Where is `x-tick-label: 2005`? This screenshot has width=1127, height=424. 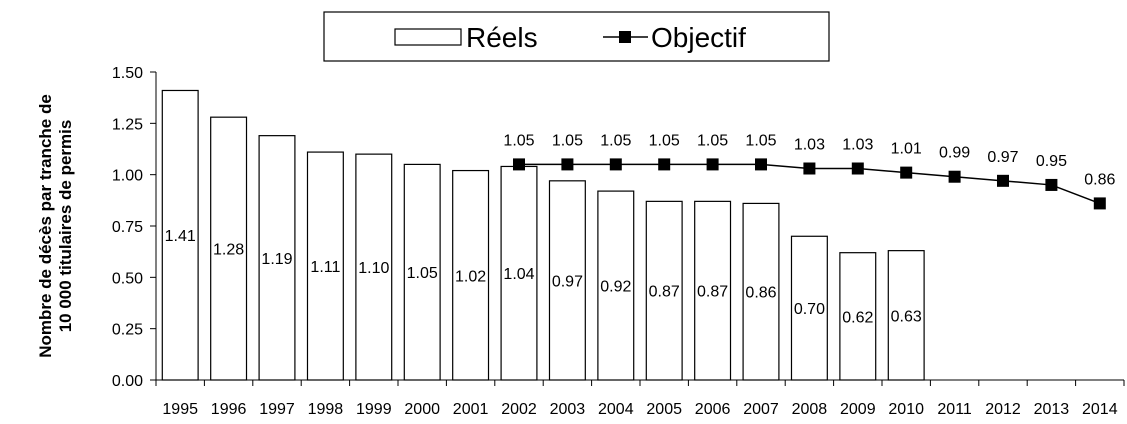 x-tick-label: 2005 is located at coordinates (664, 409).